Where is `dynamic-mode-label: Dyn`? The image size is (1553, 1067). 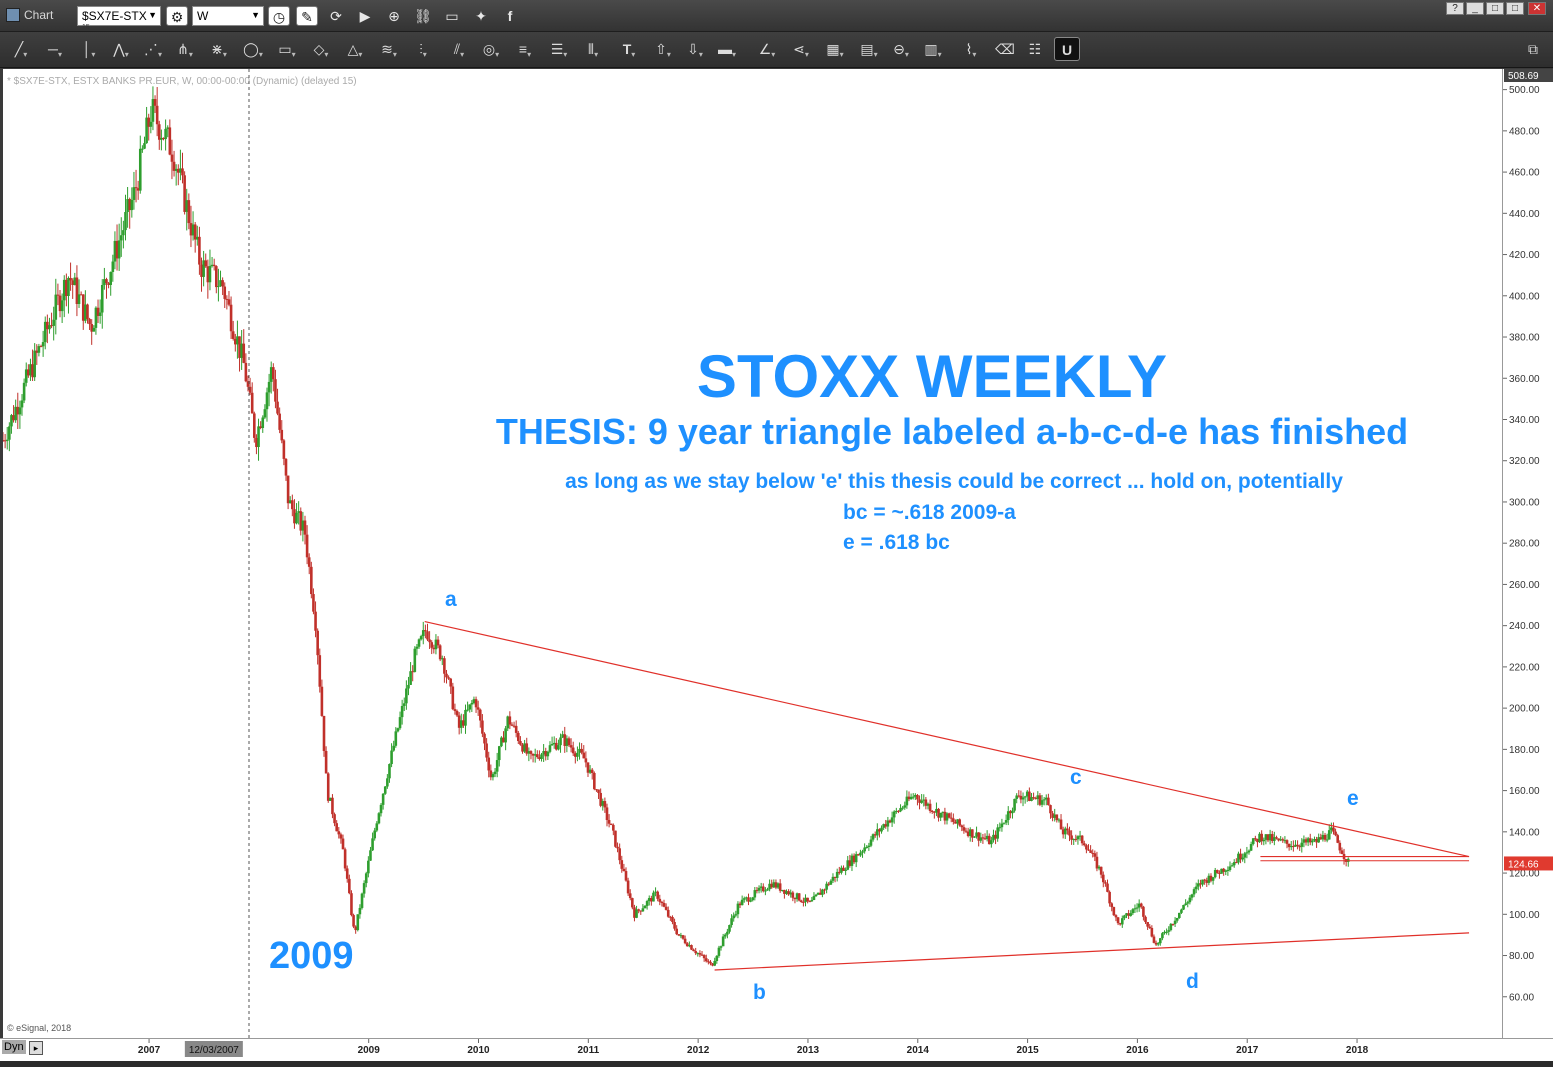
dynamic-mode-label: Dyn is located at coordinates (14, 1047).